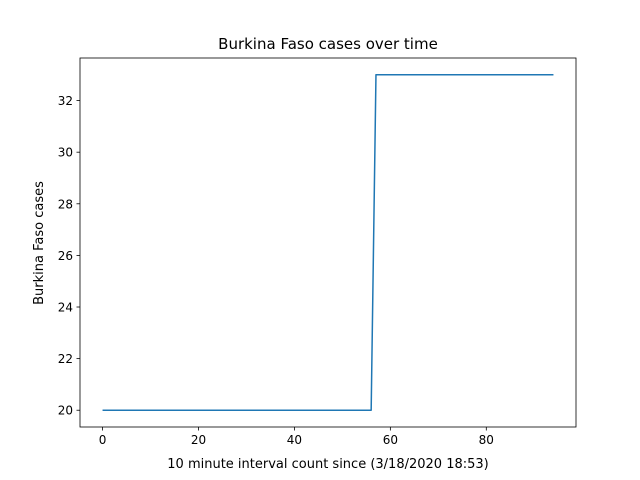 This screenshot has width=640, height=480. Describe the element at coordinates (390, 440) in the screenshot. I see `x-tick-label-60: 60` at that location.